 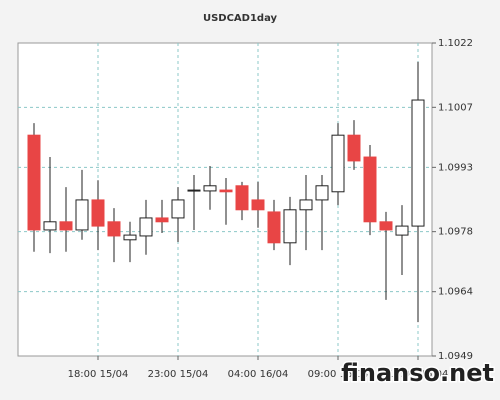 What do you see at coordinates (455, 107) in the screenshot?
I see `y-tick-label: 1.1007` at bounding box center [455, 107].